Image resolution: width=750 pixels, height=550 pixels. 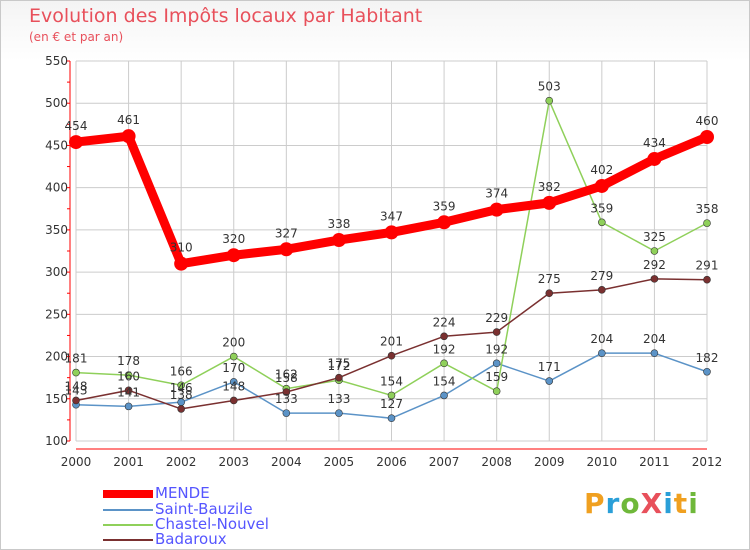 I want to click on data-label-mende: 382, so click(x=549, y=187).